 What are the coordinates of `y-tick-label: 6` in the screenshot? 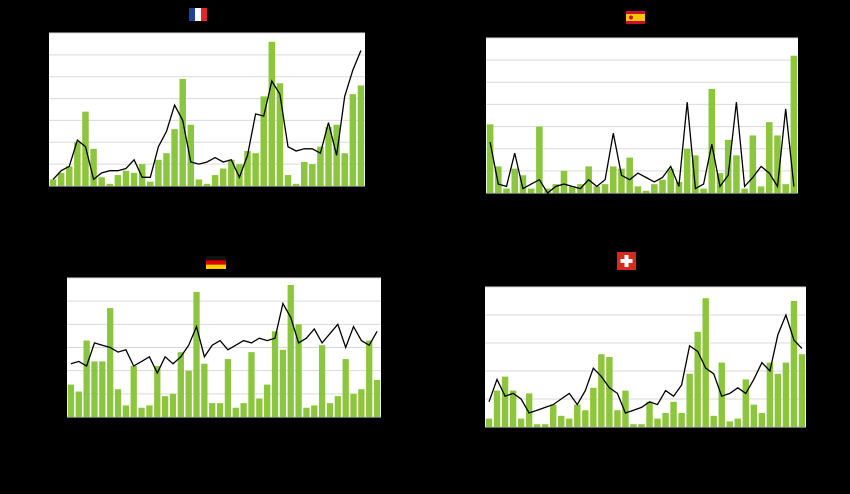 It's located at (477, 60).